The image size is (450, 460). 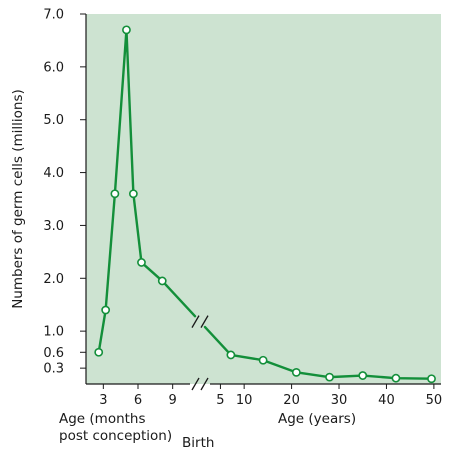 I want to click on y-tick-label: 4.0, so click(x=53, y=173).